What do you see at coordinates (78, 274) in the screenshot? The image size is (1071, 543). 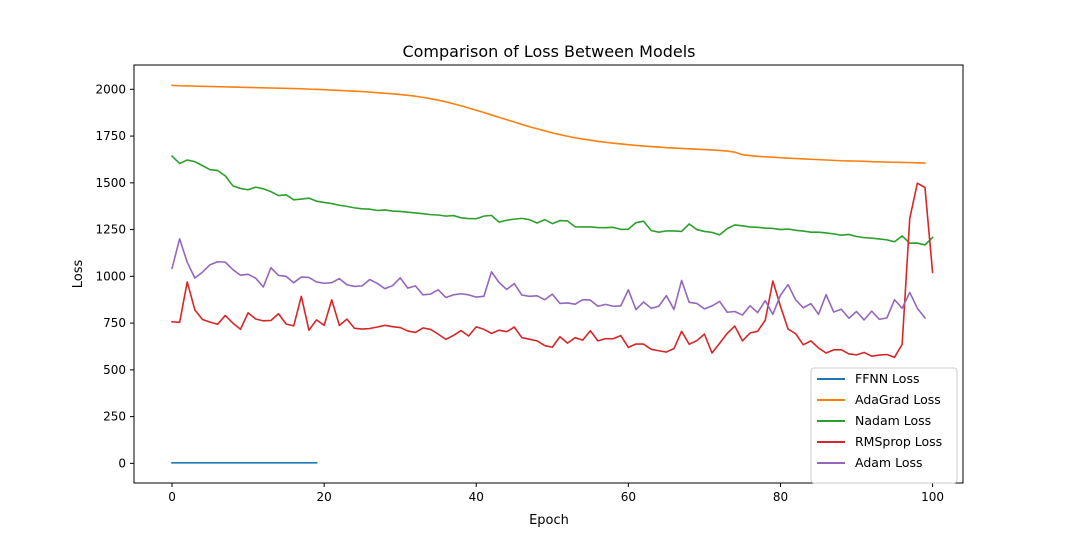 I see `y-axis-label: Loss` at bounding box center [78, 274].